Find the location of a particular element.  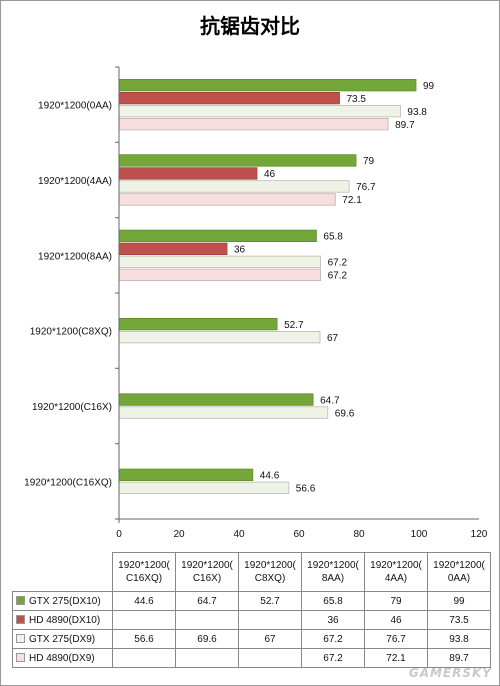

table-cell: 67.2 is located at coordinates (333, 658).